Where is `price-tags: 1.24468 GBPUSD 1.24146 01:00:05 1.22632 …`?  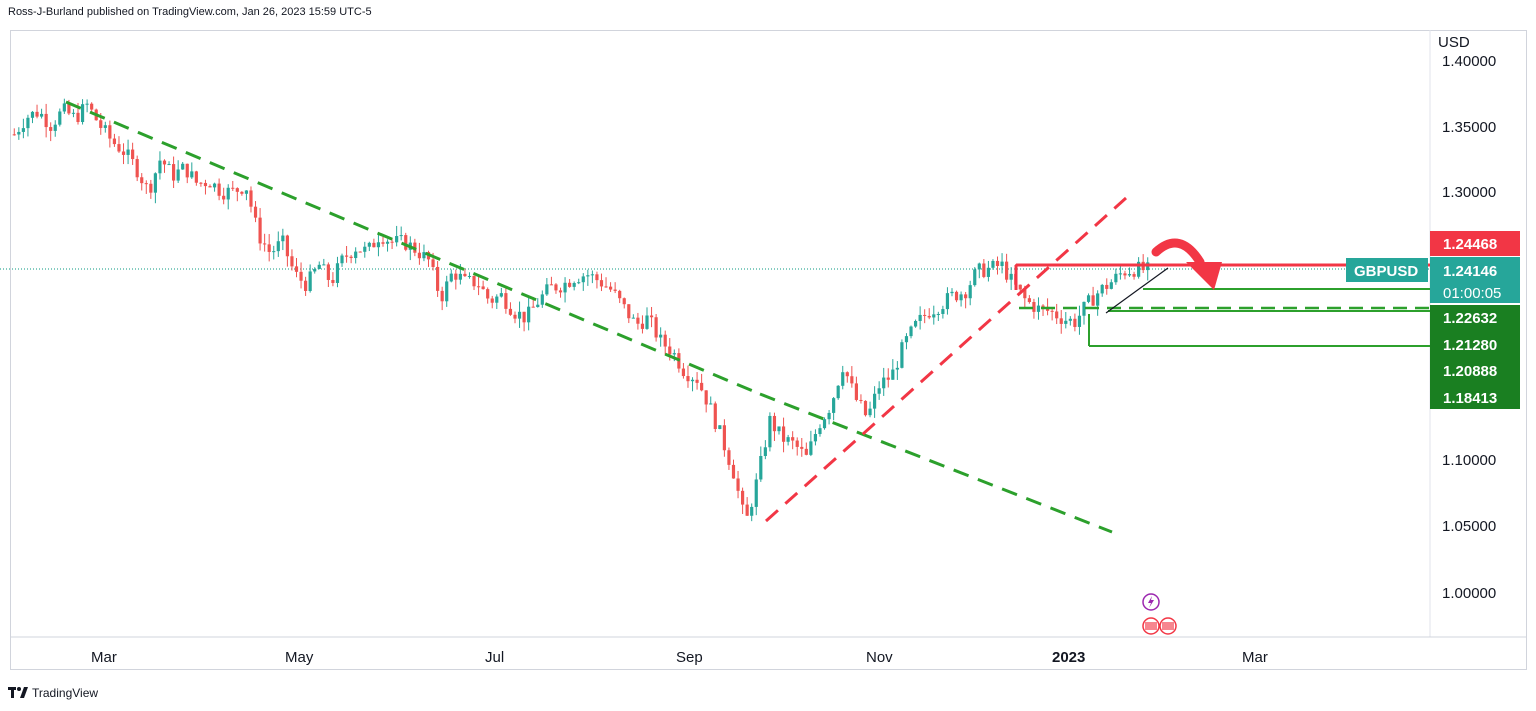 price-tags: 1.24468 GBPUSD 1.24146 01:00:05 1.22632 … is located at coordinates (1433, 320).